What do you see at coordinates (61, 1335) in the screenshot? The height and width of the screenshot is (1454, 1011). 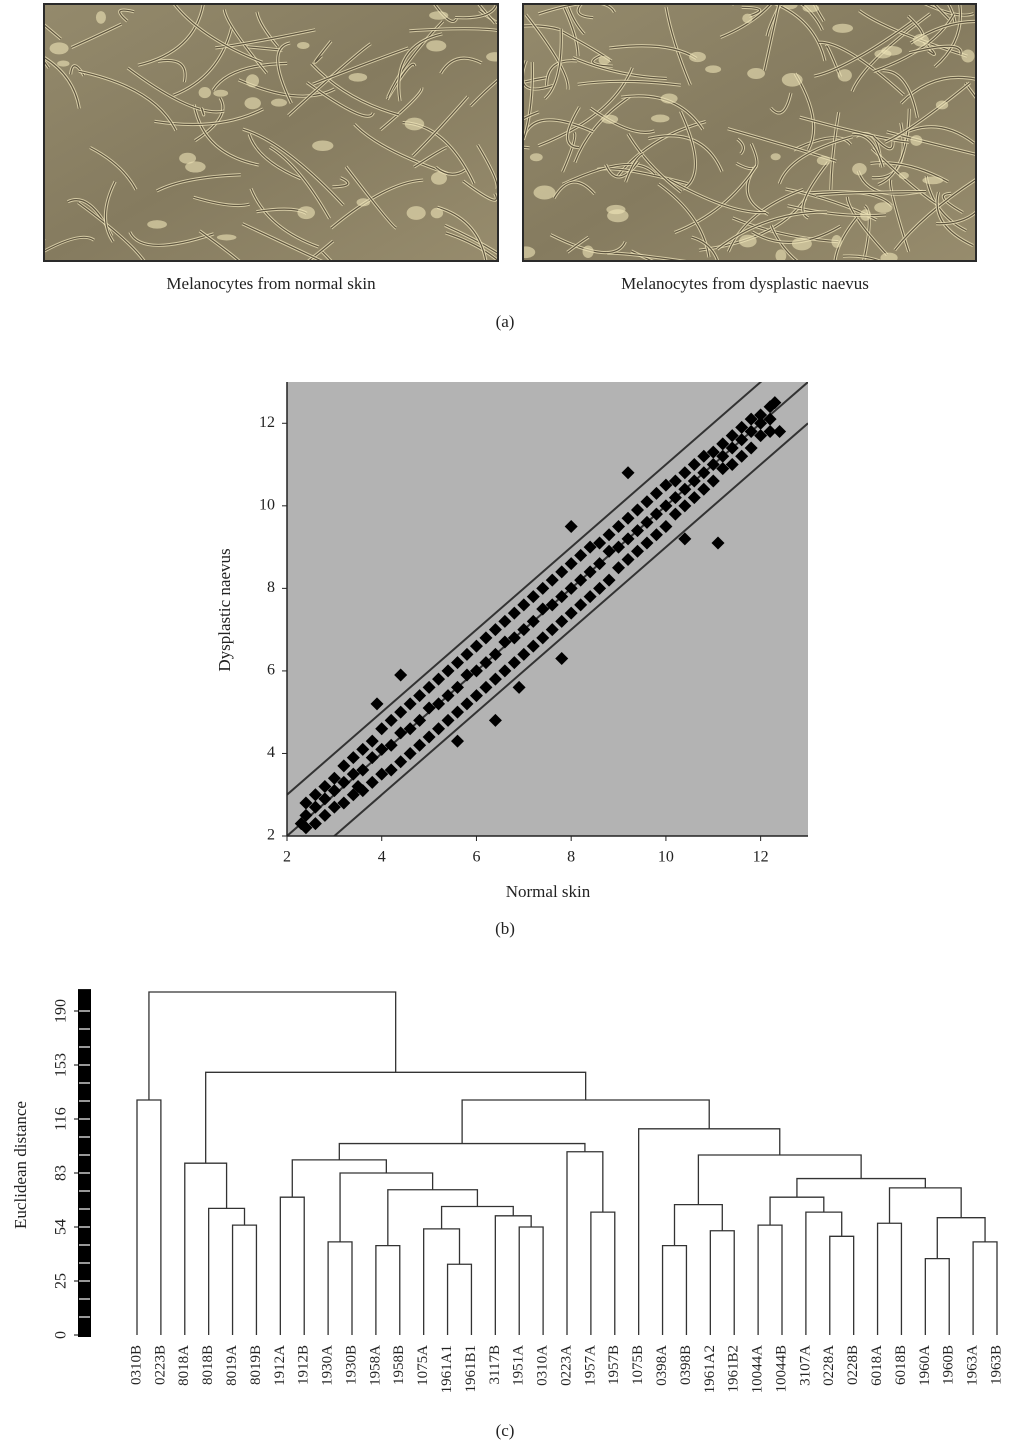 I see `y-tick-label: 0` at bounding box center [61, 1335].